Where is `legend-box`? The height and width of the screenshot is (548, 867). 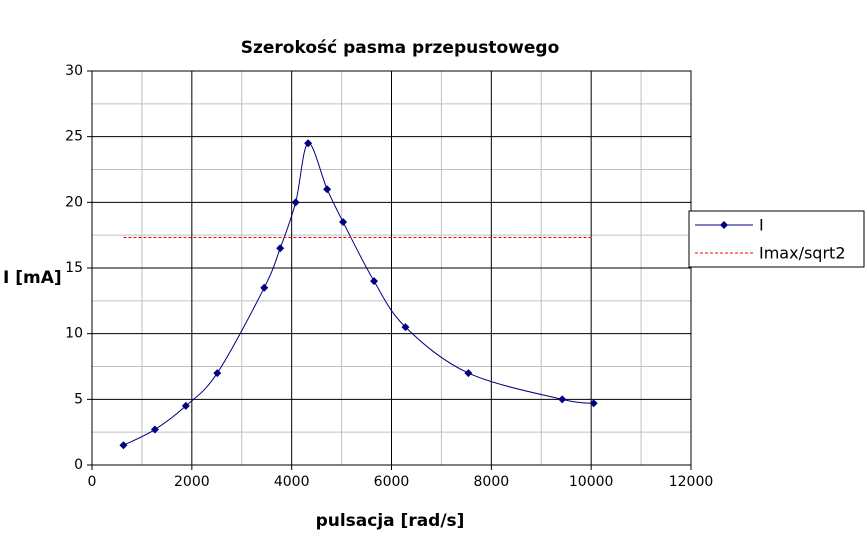
legend-box is located at coordinates (776, 239).